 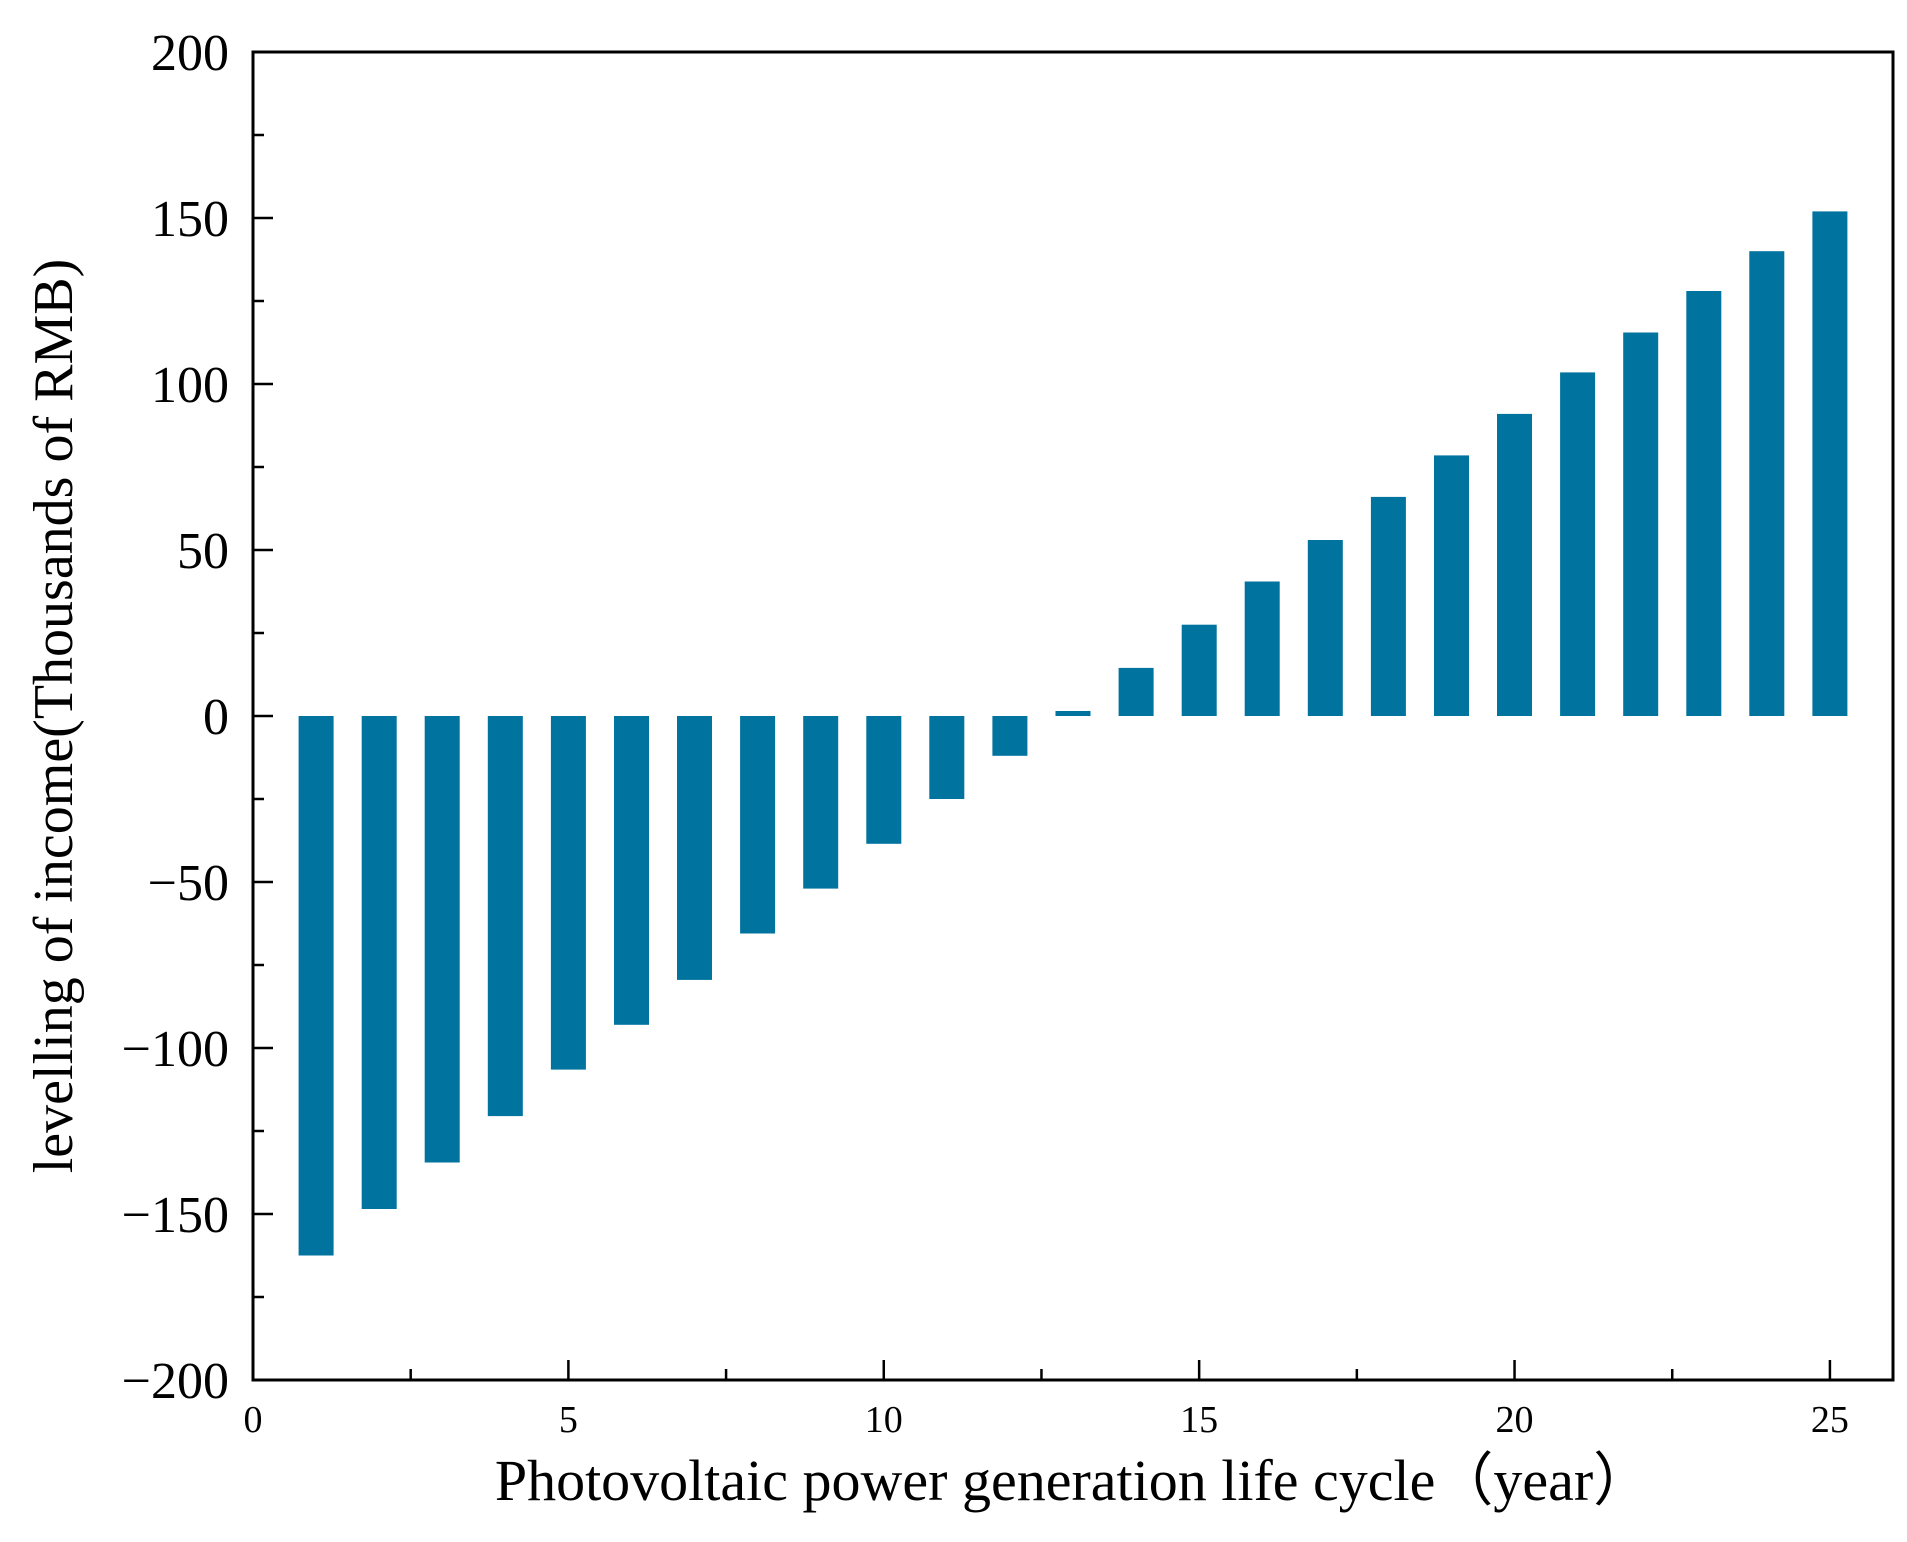 What do you see at coordinates (568, 1420) in the screenshot?
I see `x-tick-label: 5` at bounding box center [568, 1420].